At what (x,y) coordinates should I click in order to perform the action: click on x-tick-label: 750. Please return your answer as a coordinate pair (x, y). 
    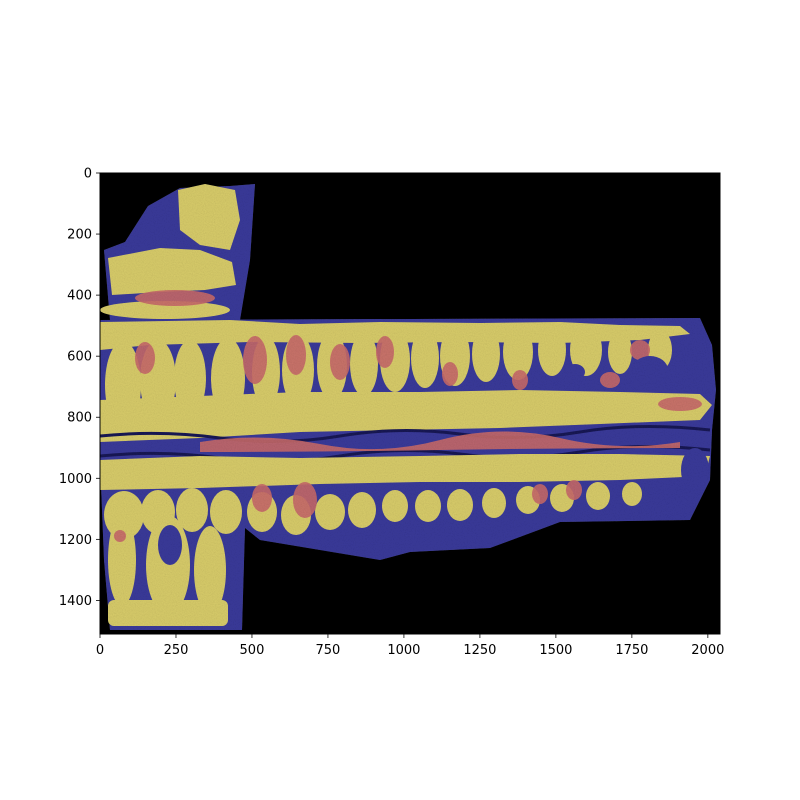
    Looking at the image, I should click on (328, 650).